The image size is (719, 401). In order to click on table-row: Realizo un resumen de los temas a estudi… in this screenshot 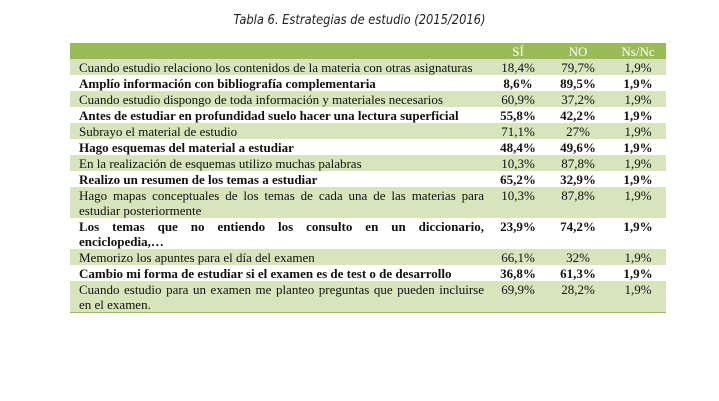, I will do `click(368, 179)`.